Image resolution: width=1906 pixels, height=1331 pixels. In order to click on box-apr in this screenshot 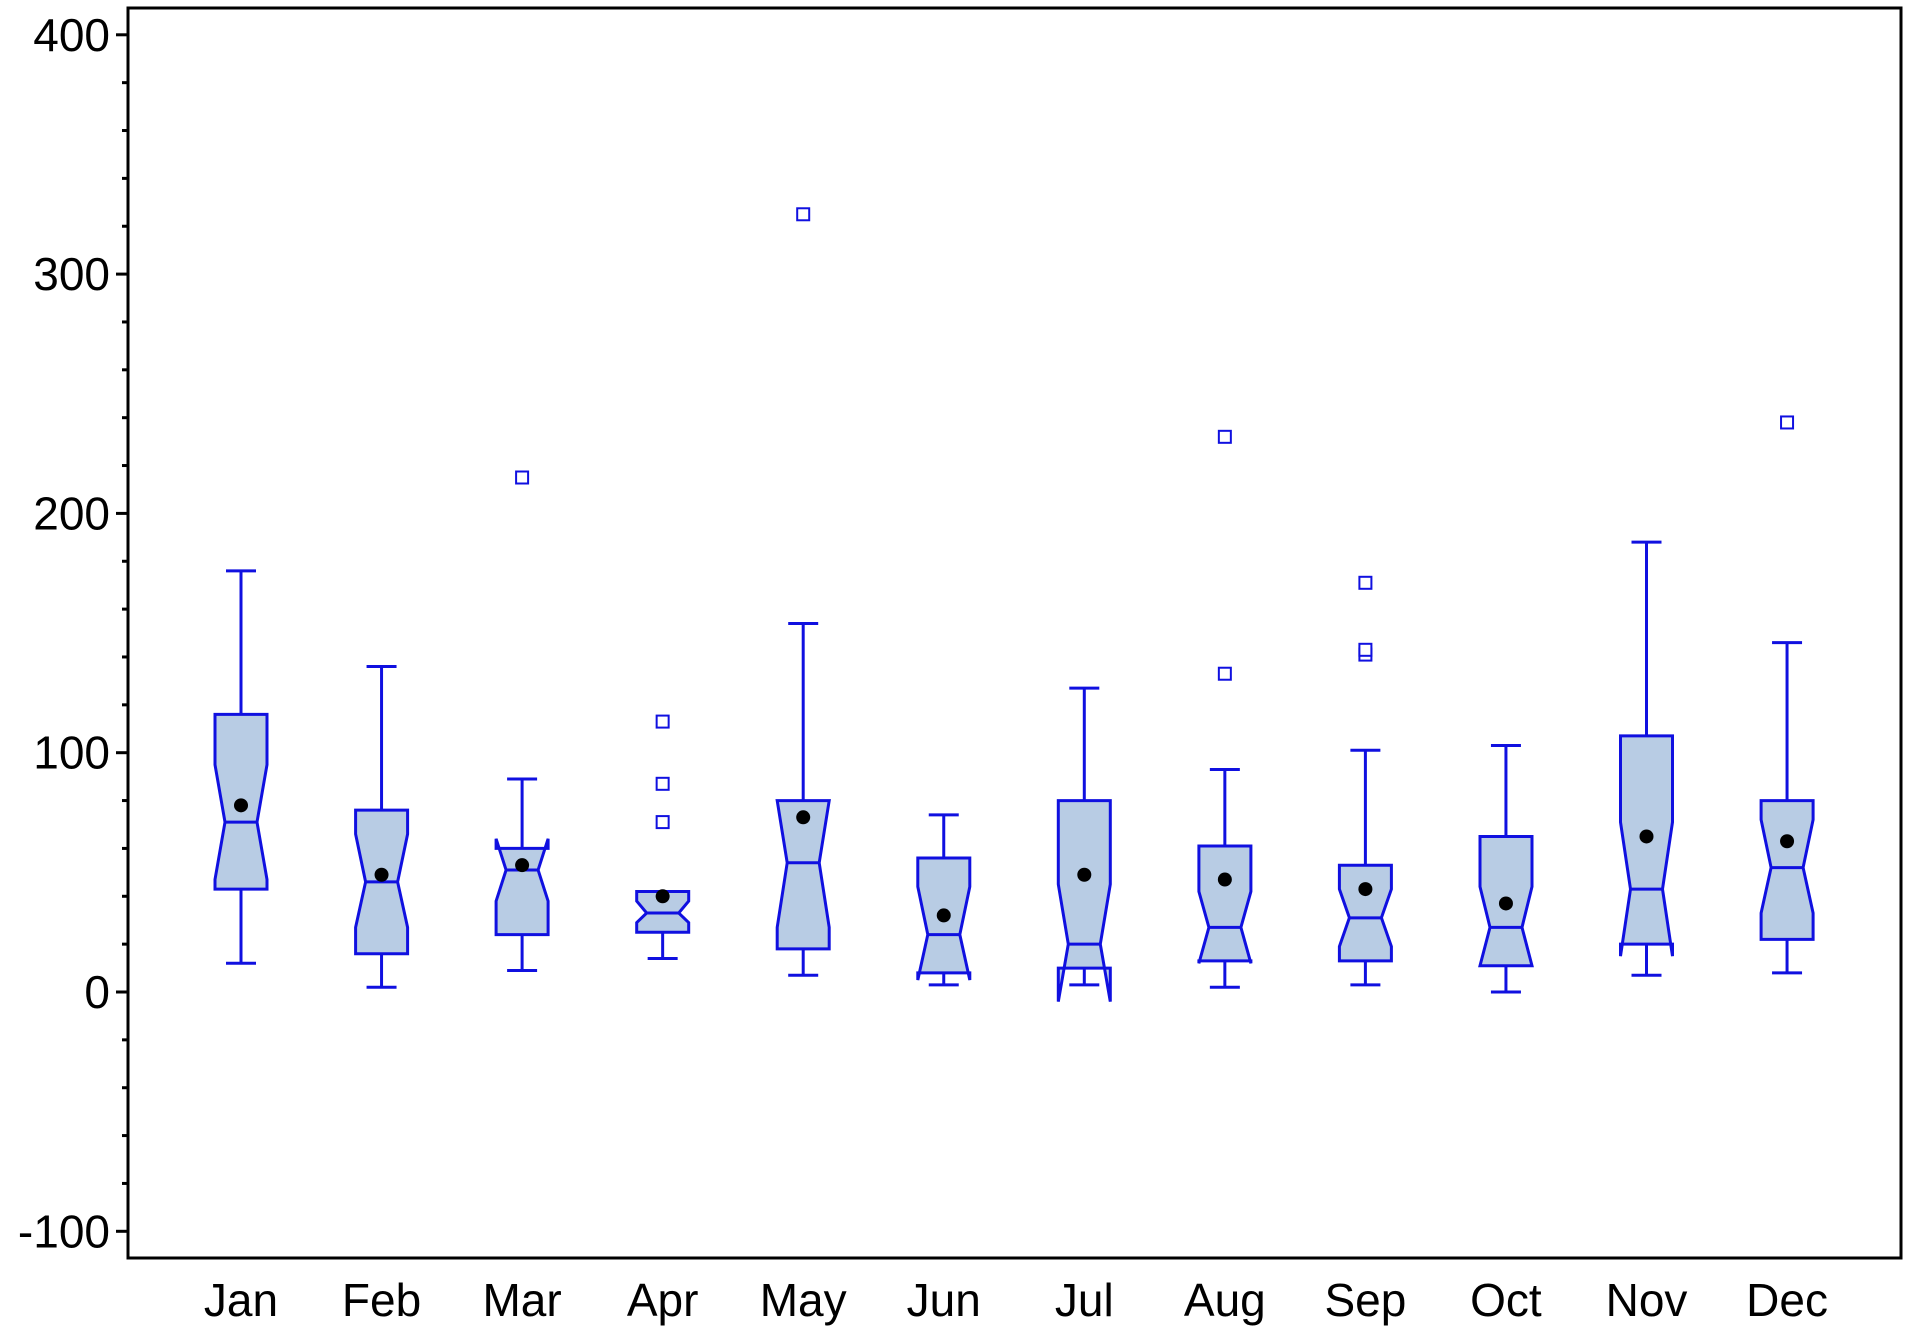, I will do `click(663, 837)`.